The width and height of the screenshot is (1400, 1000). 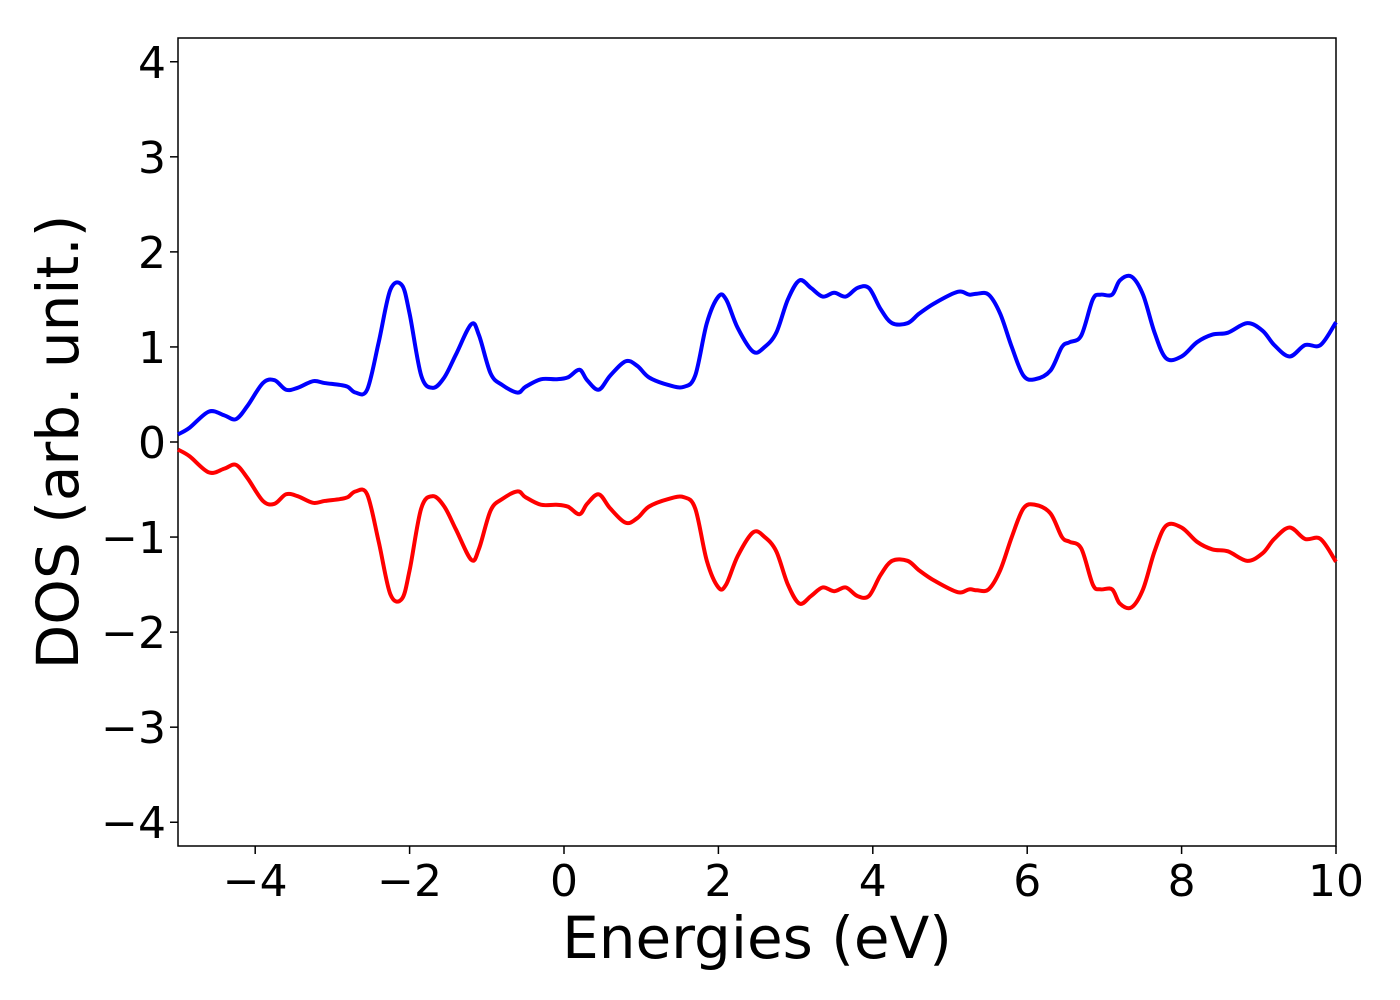 I want to click on x-tick-label: 2, so click(x=718, y=881).